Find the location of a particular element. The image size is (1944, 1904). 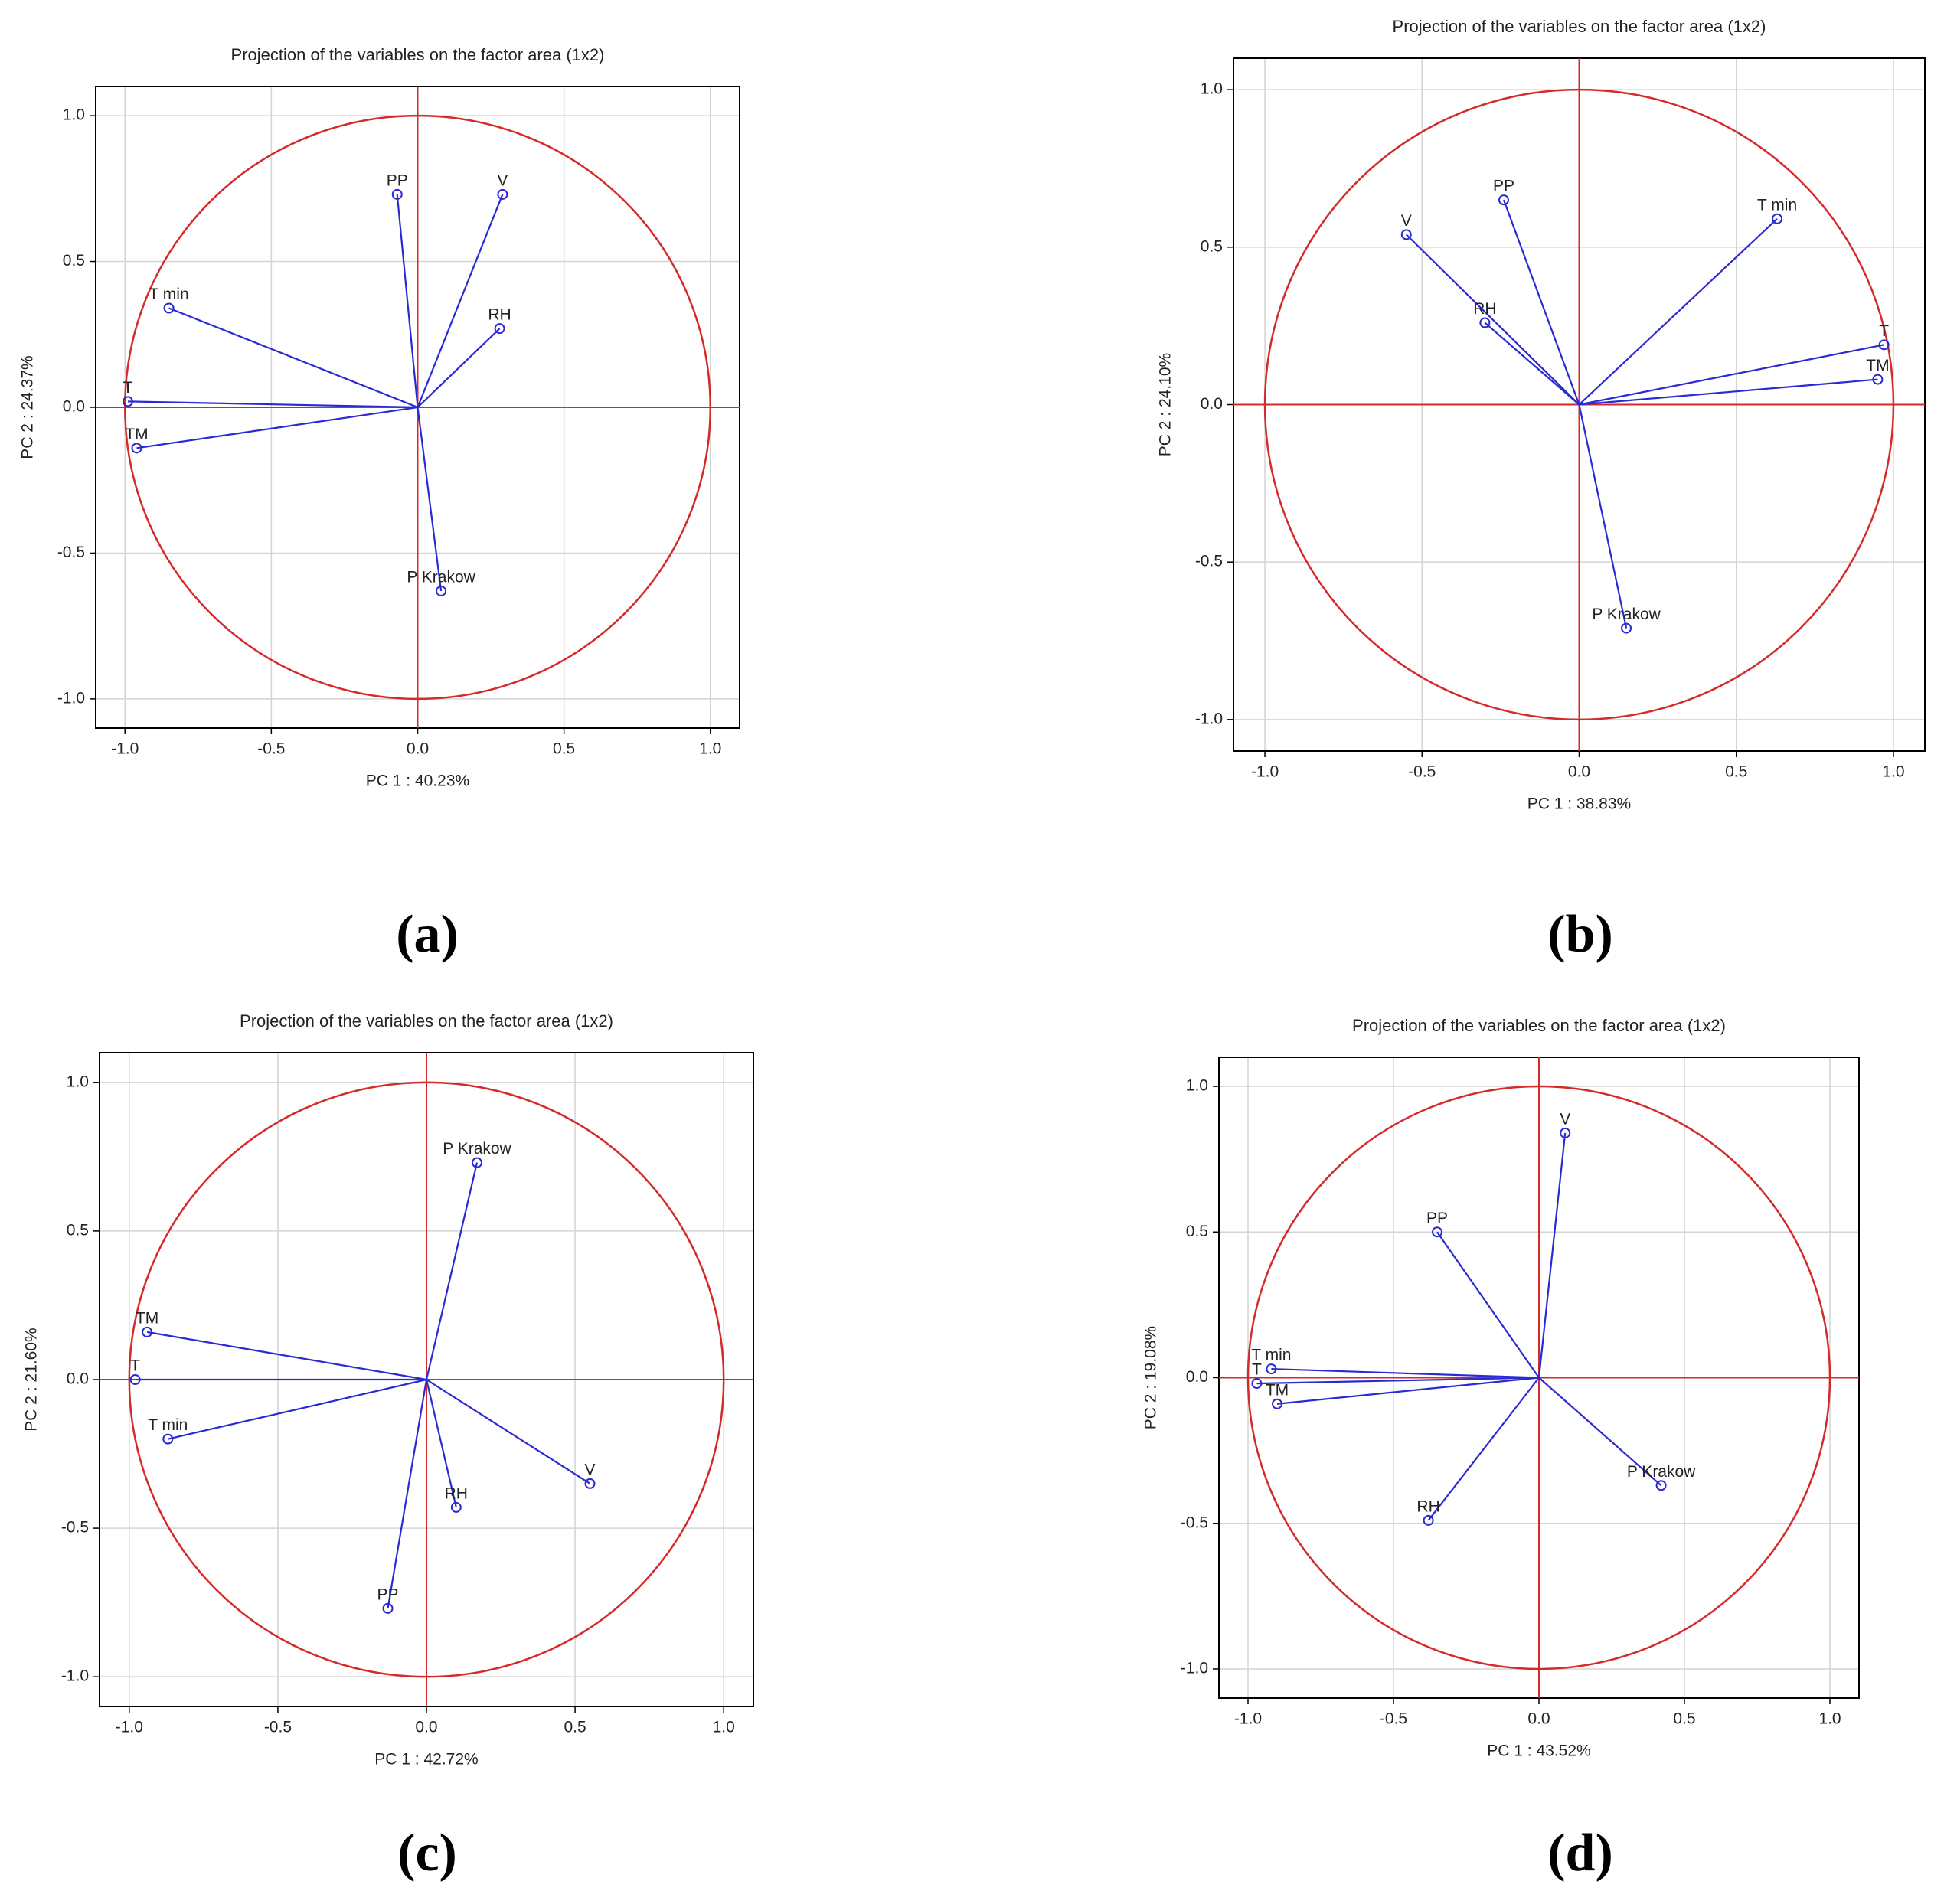

x-axis-label: PC 1 : 38.83% is located at coordinates (1579, 804).